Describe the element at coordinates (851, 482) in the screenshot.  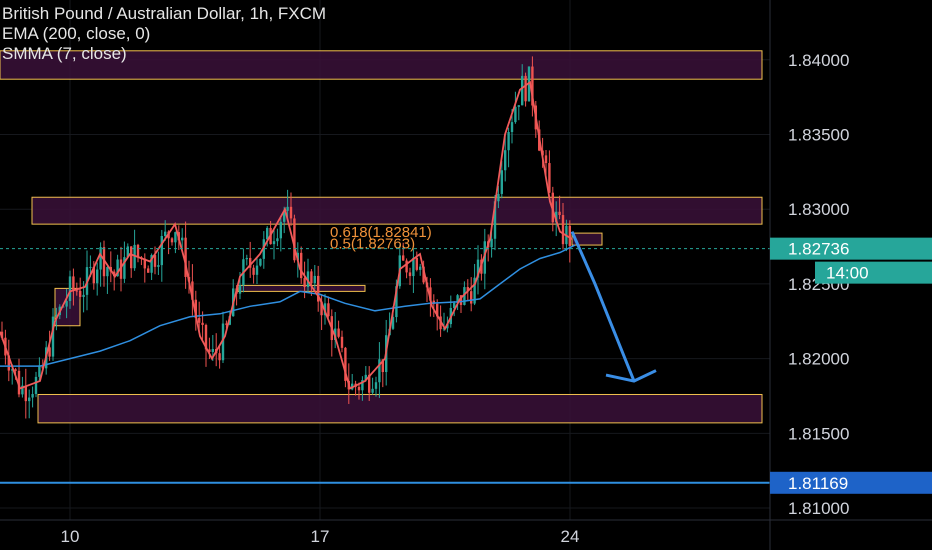
I see `blue-line-label-bg` at that location.